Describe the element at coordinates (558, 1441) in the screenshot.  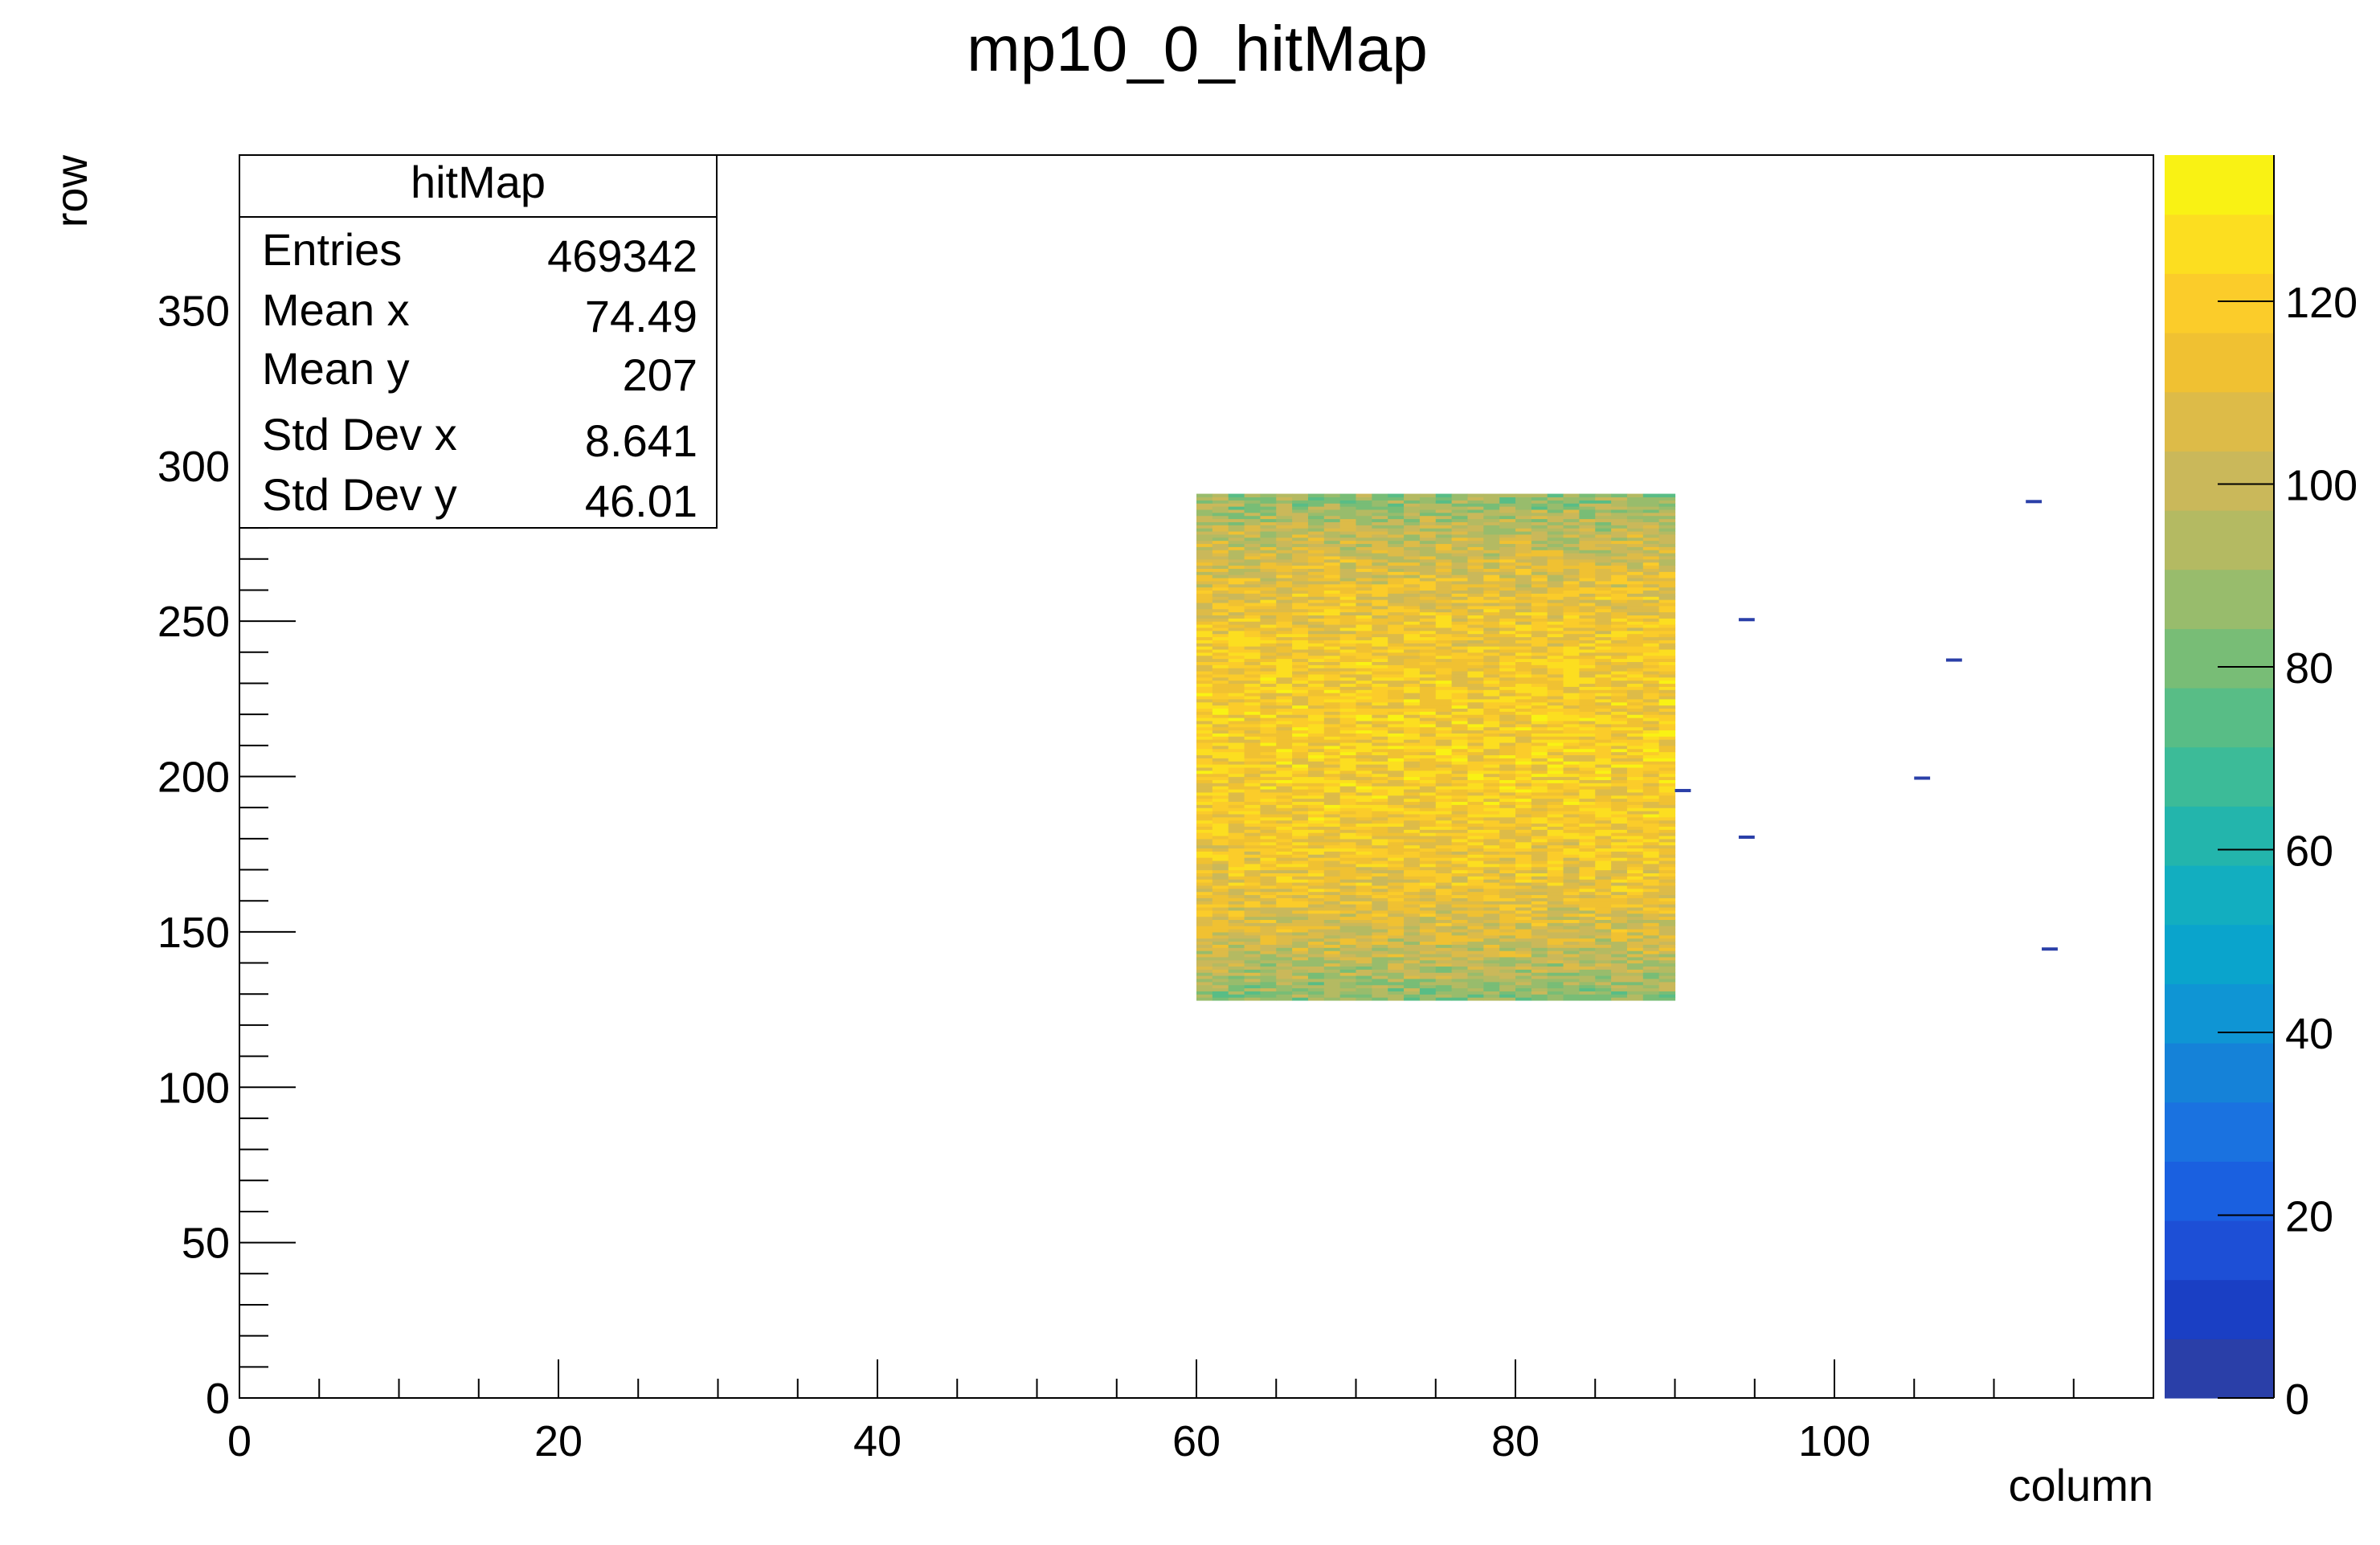
I see `x-tick-label: 20` at that location.